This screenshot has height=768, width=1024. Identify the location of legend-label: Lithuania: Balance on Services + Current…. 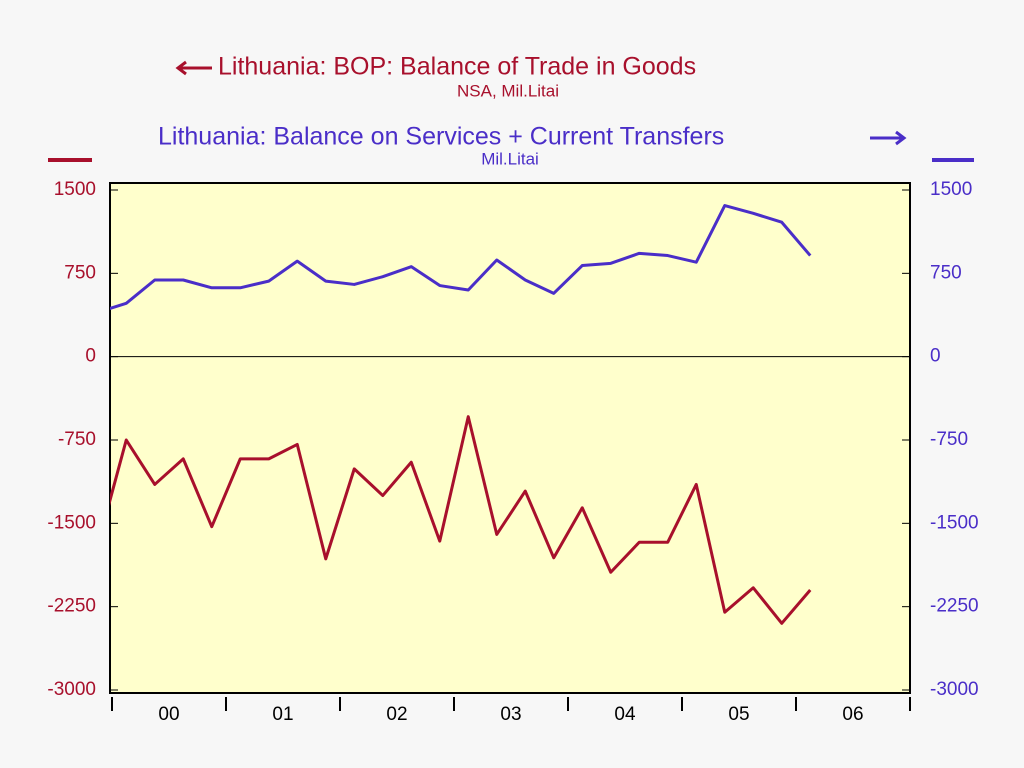
(441, 137).